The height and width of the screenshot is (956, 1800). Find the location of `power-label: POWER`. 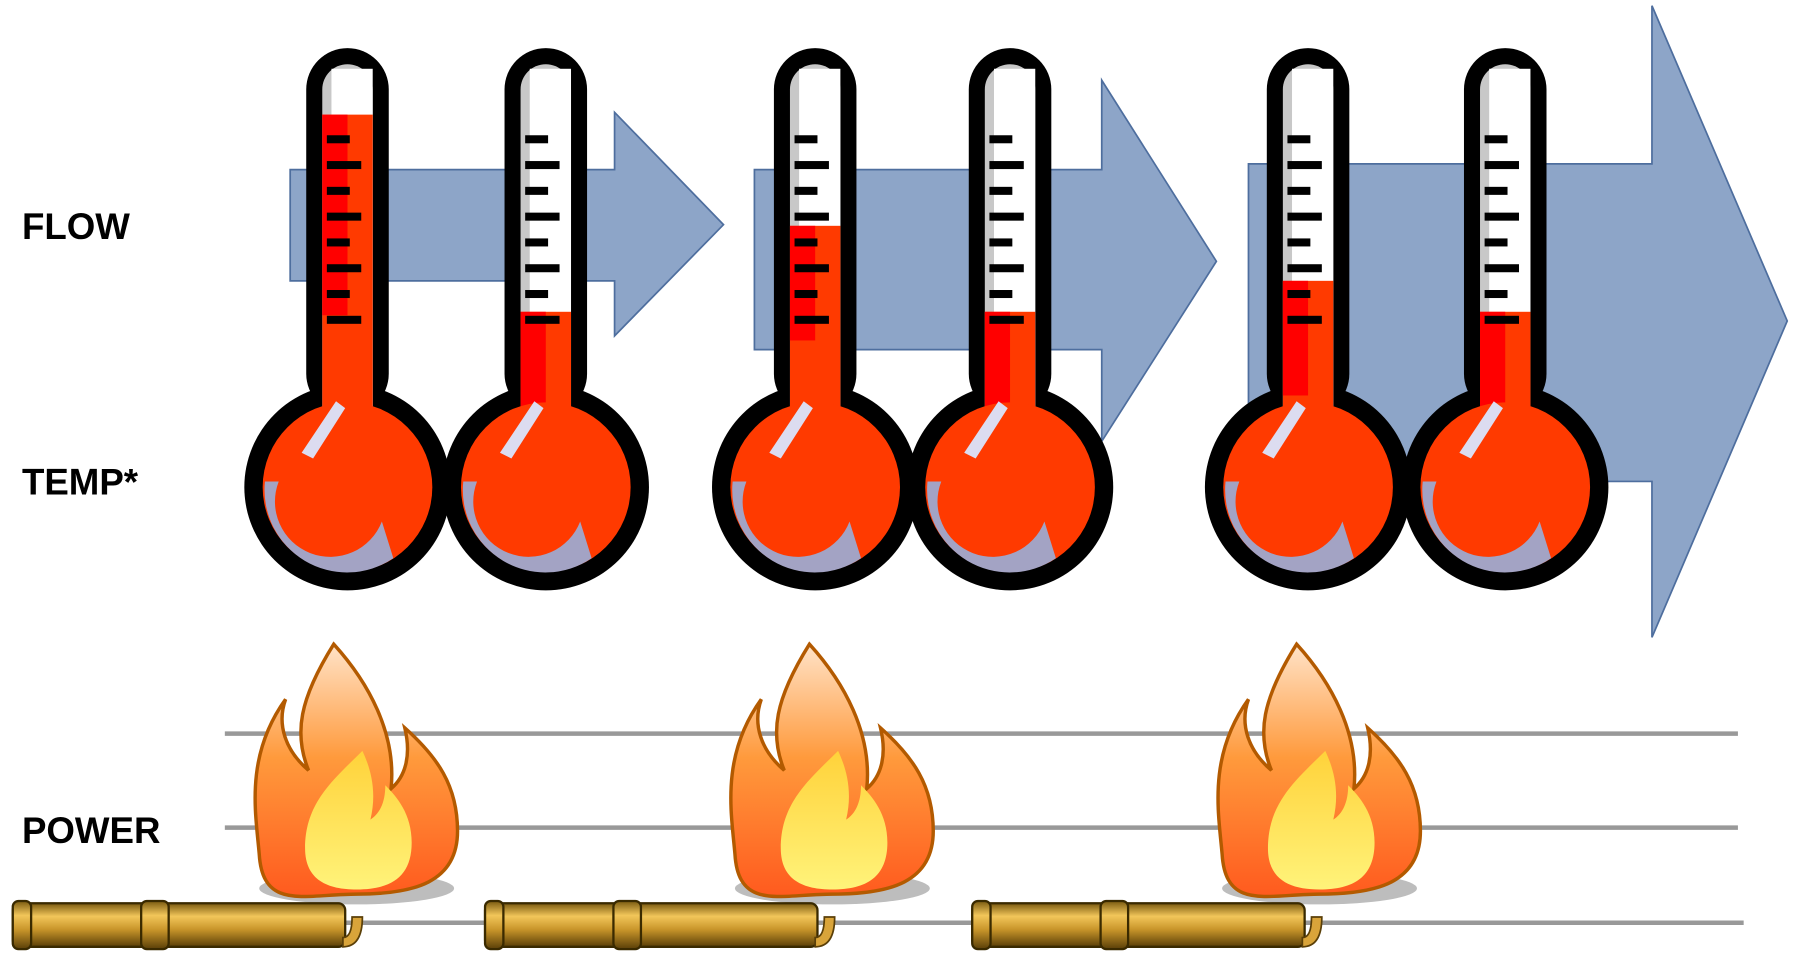

power-label: POWER is located at coordinates (91, 830).